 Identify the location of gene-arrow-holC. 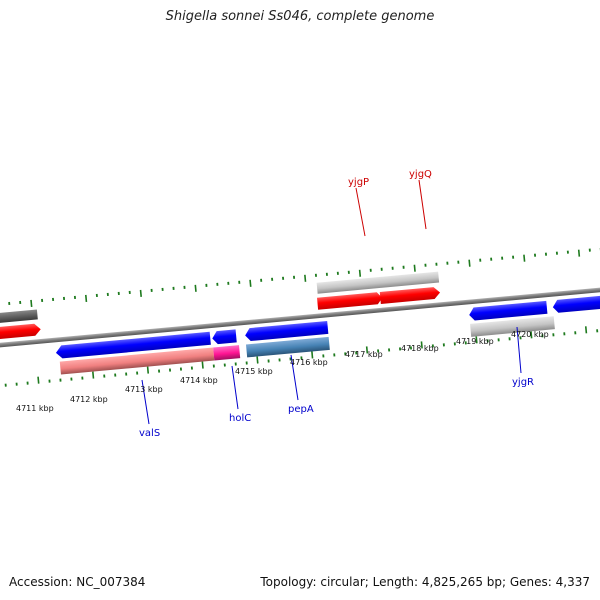
(224, 337).